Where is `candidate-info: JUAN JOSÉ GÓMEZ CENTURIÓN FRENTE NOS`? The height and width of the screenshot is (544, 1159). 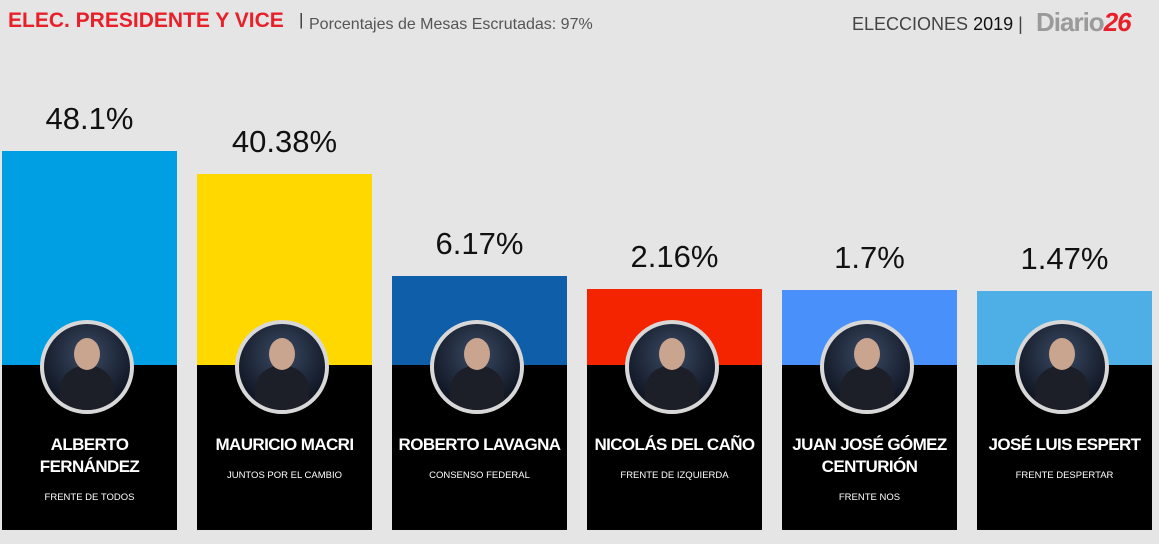 candidate-info: JUAN JOSÉ GÓMEZ CENTURIÓN FRENTE NOS is located at coordinates (869, 468).